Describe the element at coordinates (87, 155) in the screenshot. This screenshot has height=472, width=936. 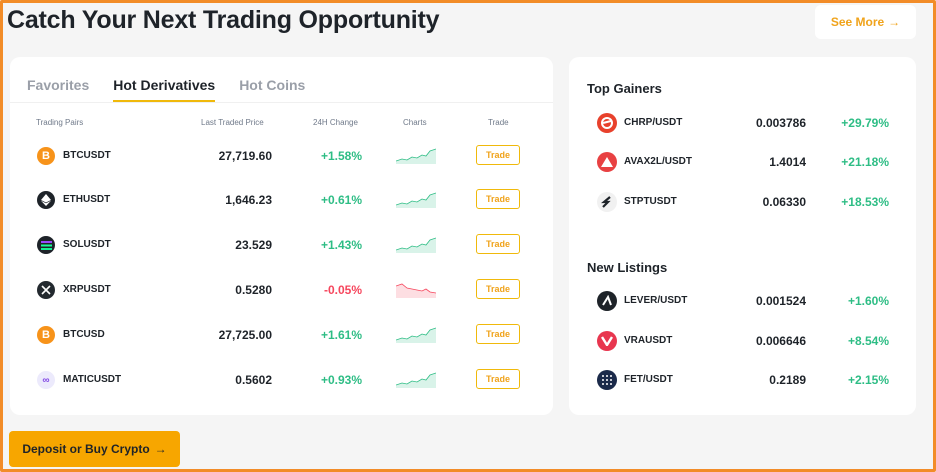
I see `pair-name: BTCUSDT` at that location.